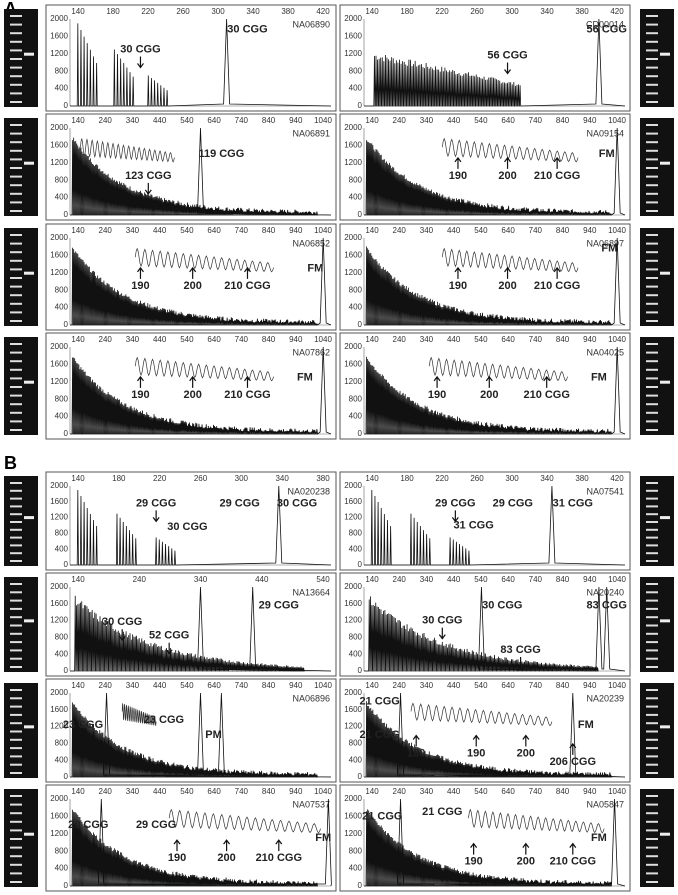 This screenshot has width=678, height=895. Describe the element at coordinates (59, 709) in the screenshot. I see `y-tick-label: 1600` at that location.